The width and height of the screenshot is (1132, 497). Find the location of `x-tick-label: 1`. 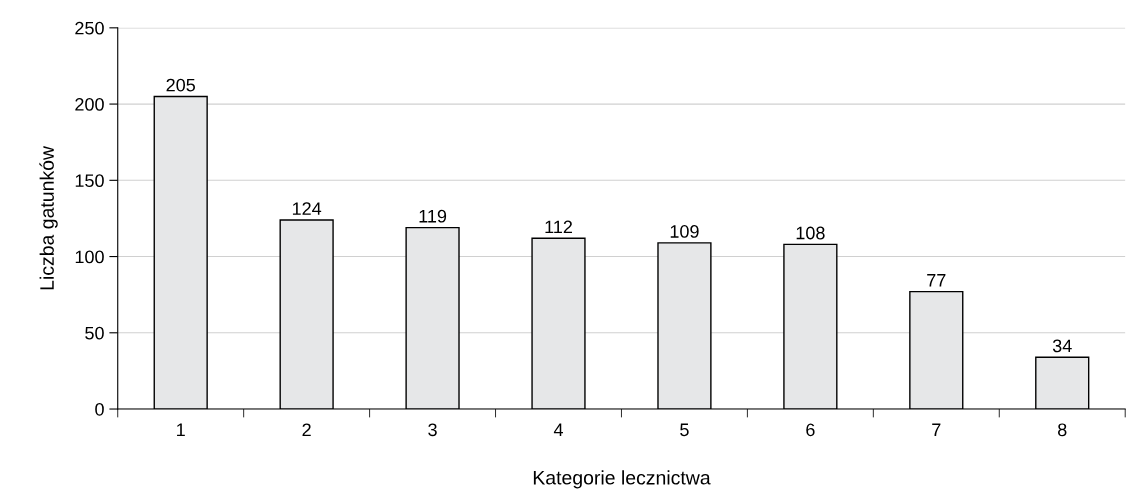

x-tick-label: 1 is located at coordinates (181, 429).